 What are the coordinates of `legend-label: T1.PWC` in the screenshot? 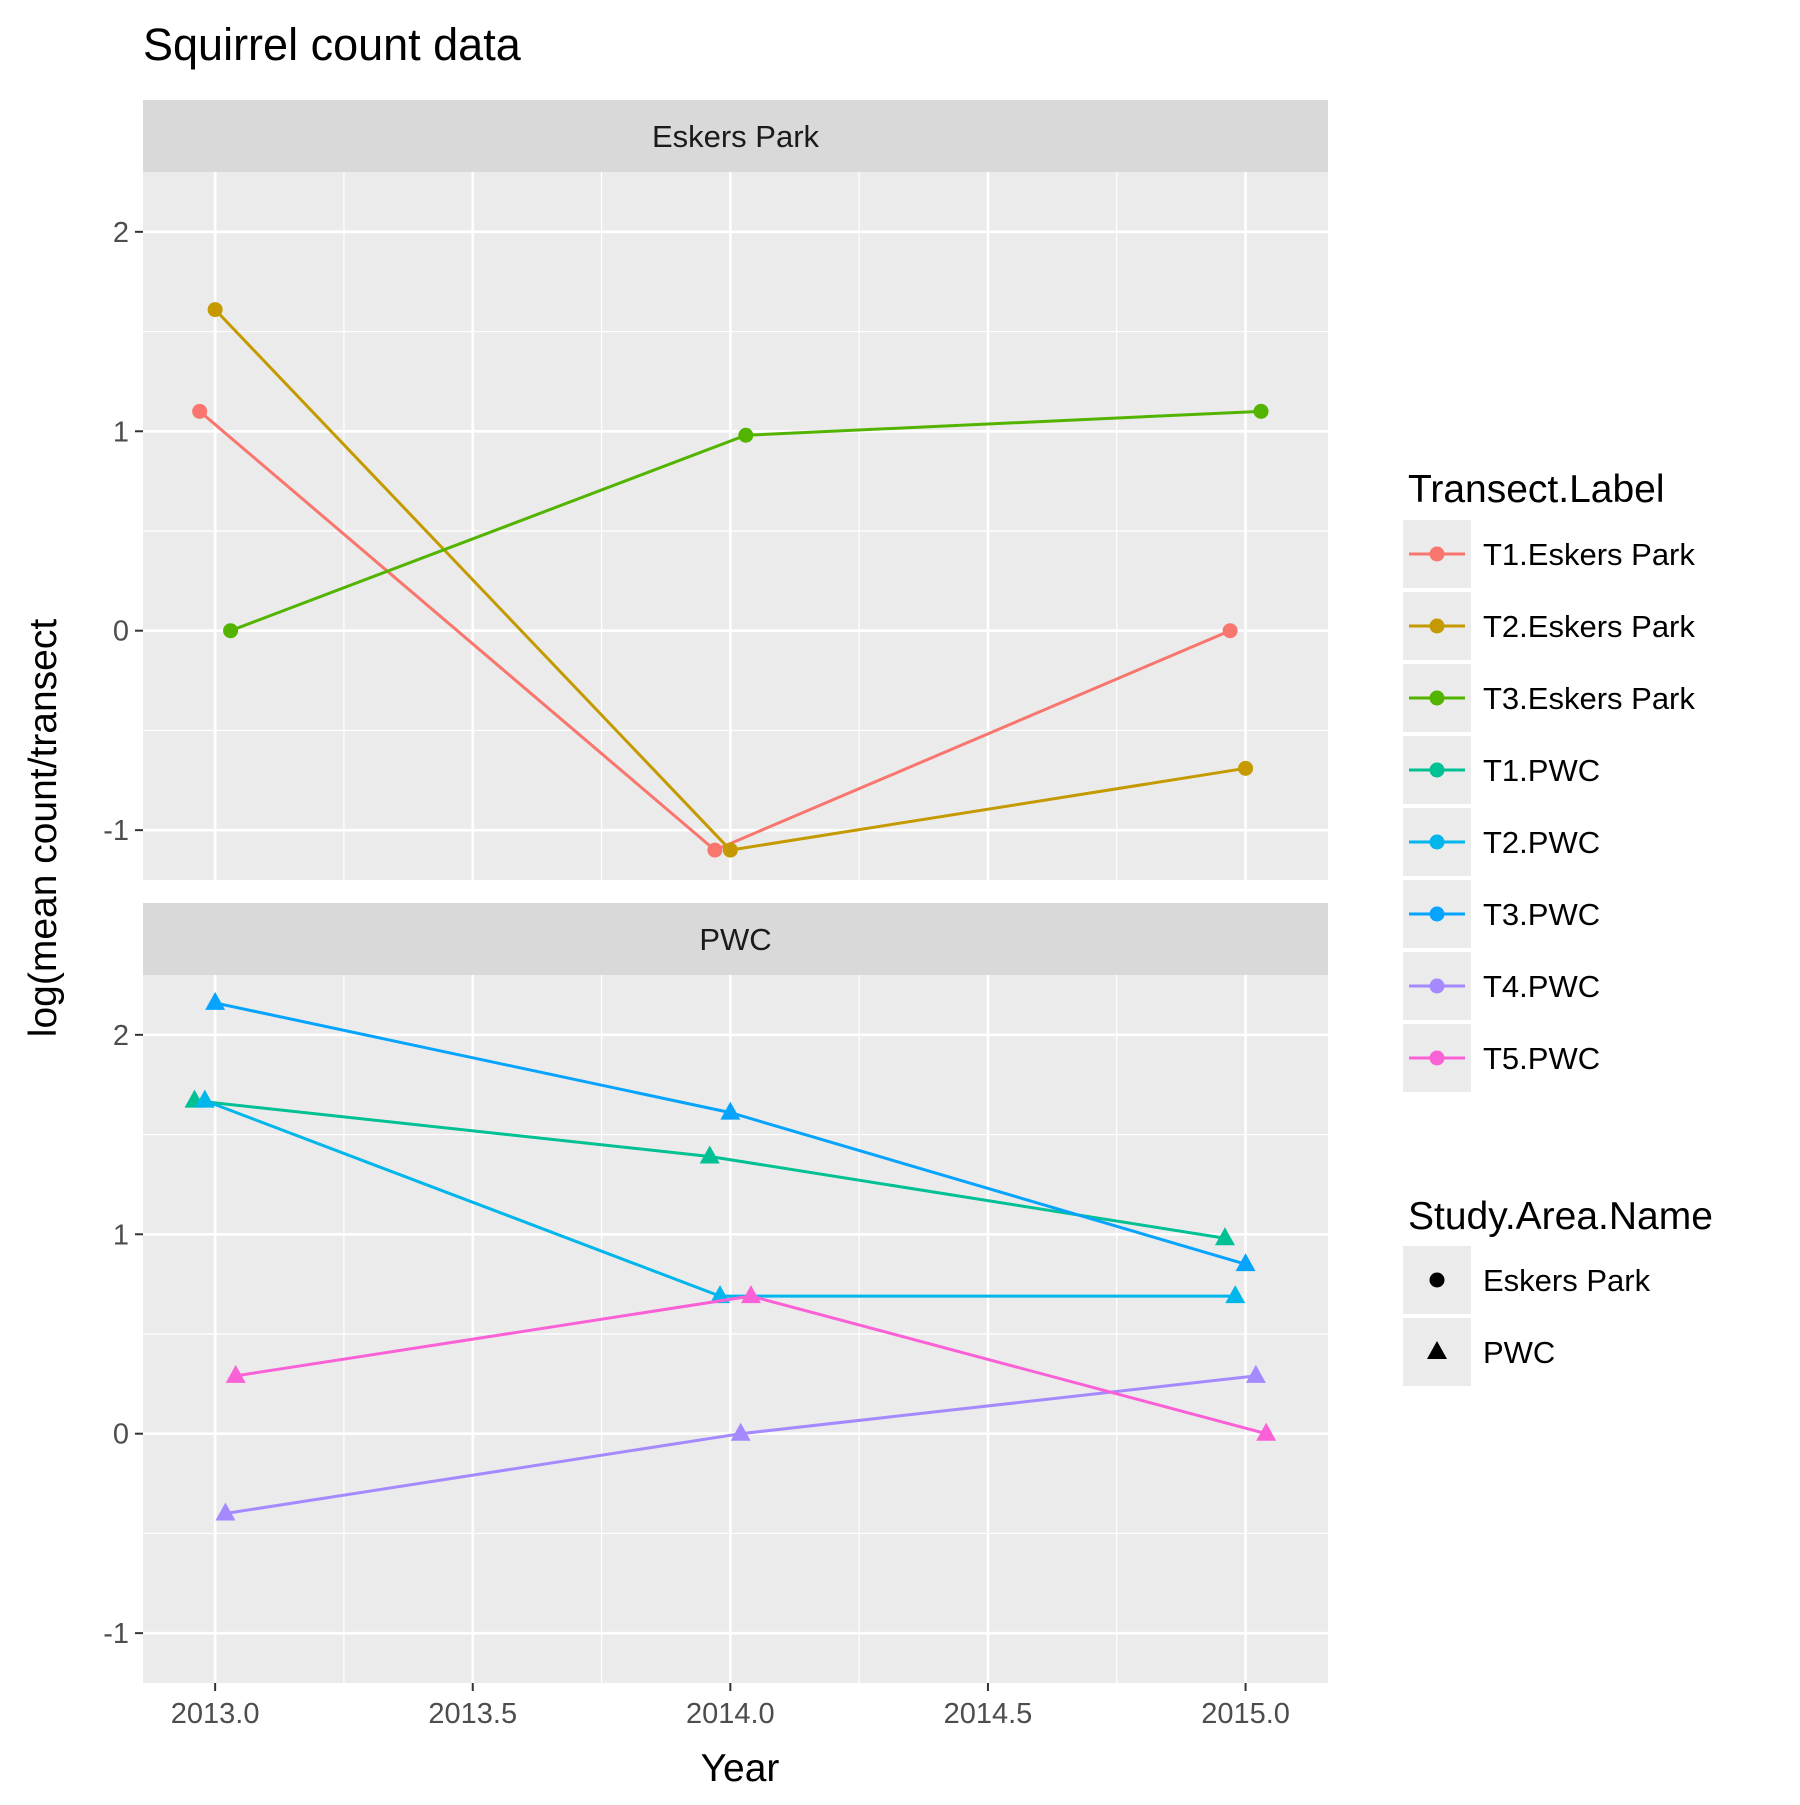 It's located at (1541, 770).